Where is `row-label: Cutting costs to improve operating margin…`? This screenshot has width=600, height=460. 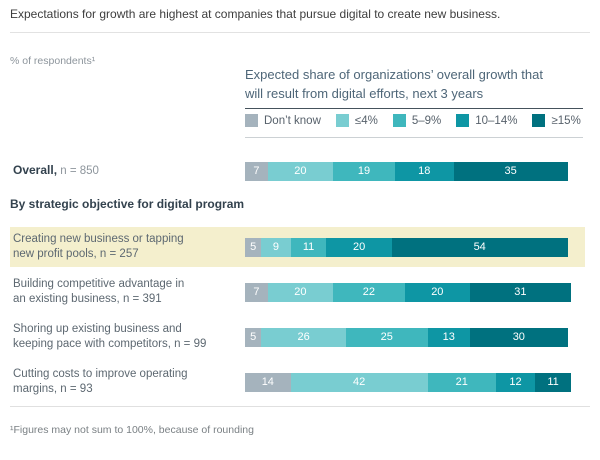
row-label: Cutting costs to improve operating margin… is located at coordinates (127, 382).